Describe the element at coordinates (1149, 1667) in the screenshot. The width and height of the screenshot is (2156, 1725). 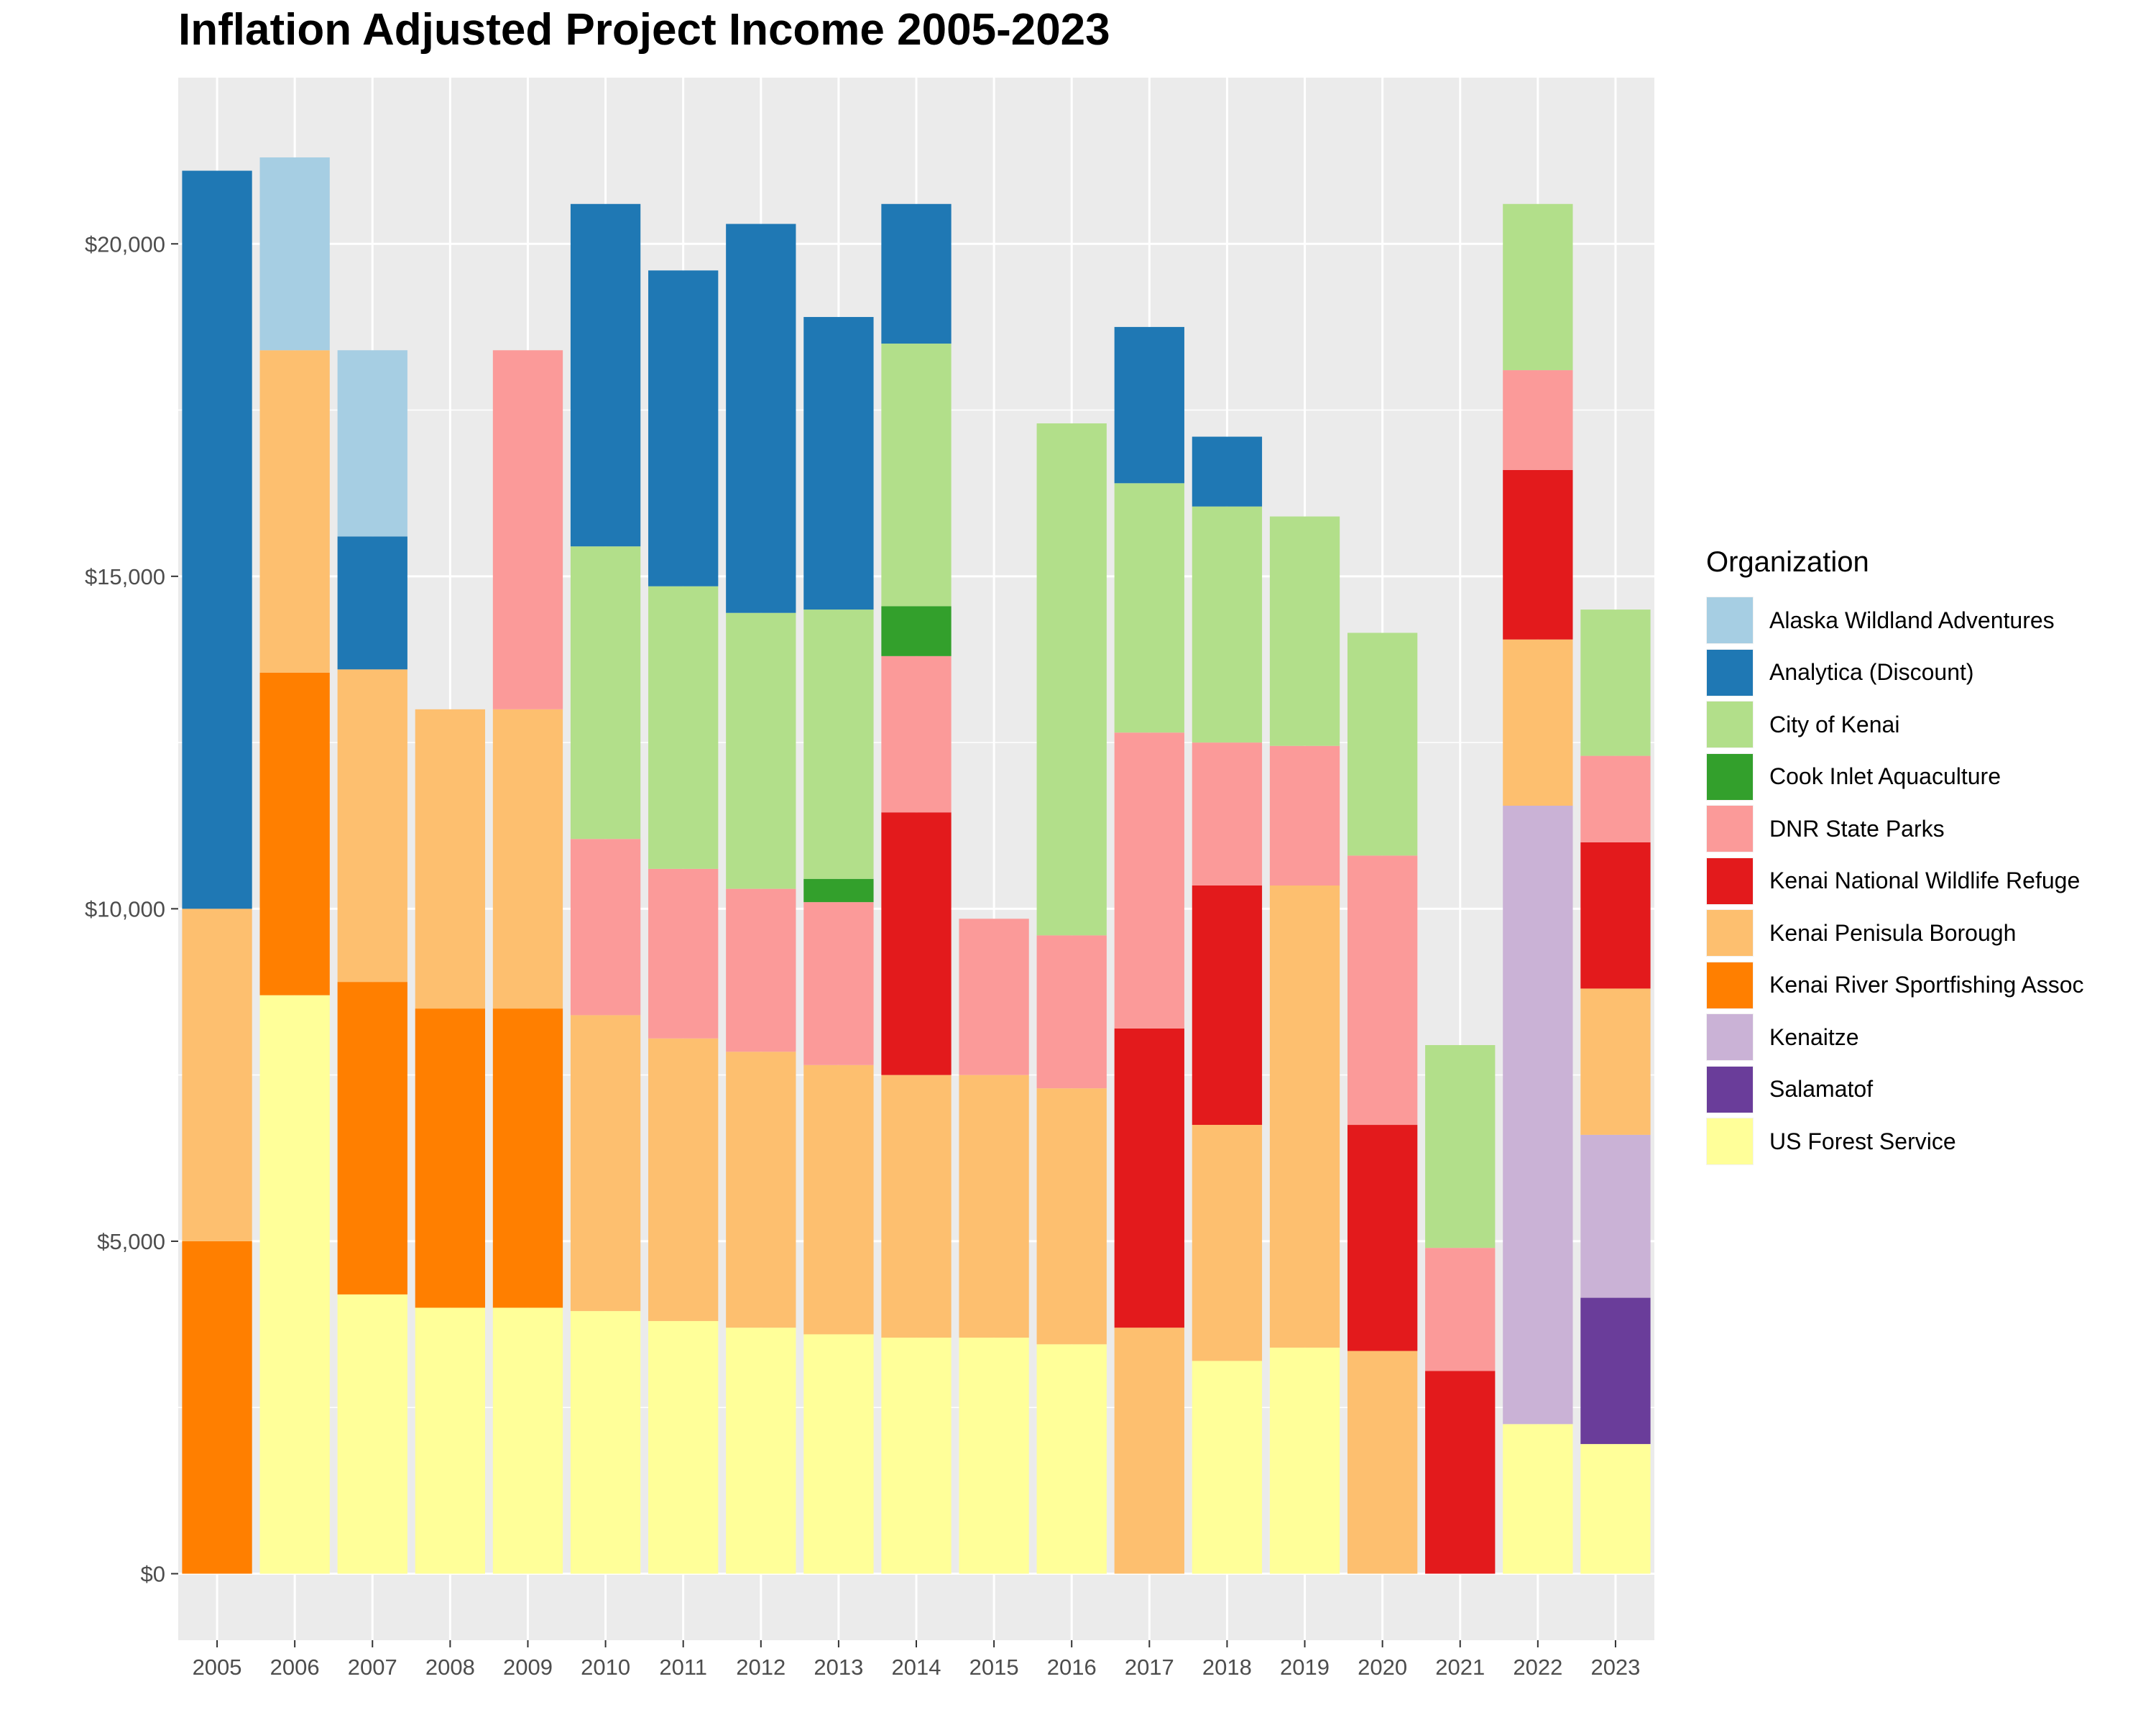
I see `x-tick-label: 2017` at that location.